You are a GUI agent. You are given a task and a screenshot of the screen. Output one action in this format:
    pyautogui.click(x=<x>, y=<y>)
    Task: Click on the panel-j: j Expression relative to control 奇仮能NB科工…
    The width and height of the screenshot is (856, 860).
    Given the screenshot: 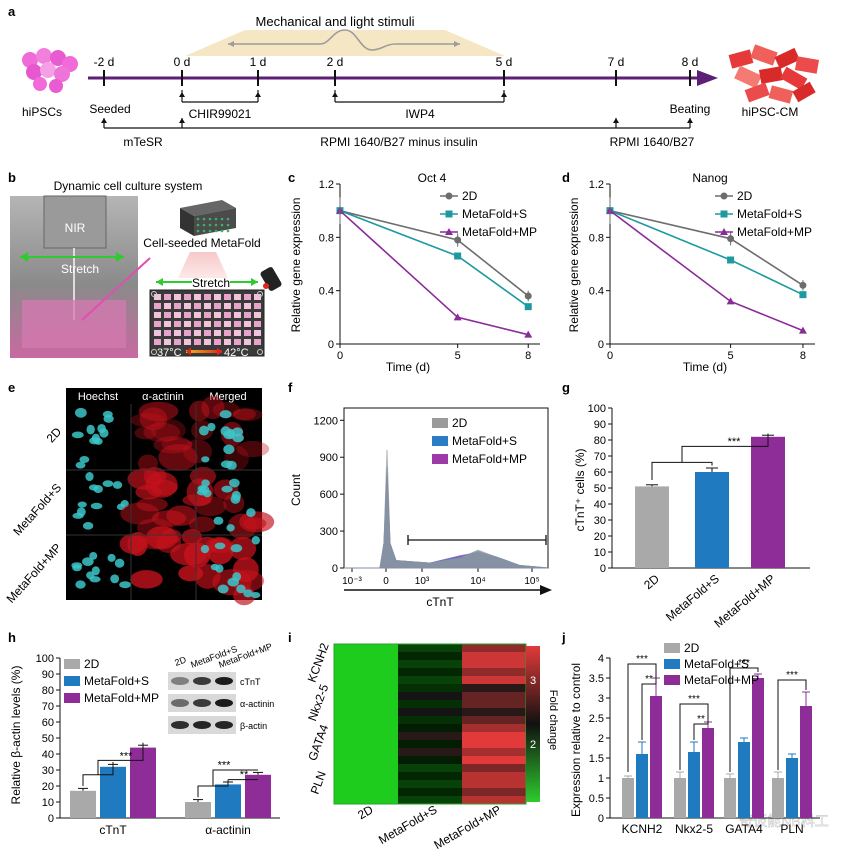 What is the action you would take?
    pyautogui.click(x=695, y=733)
    